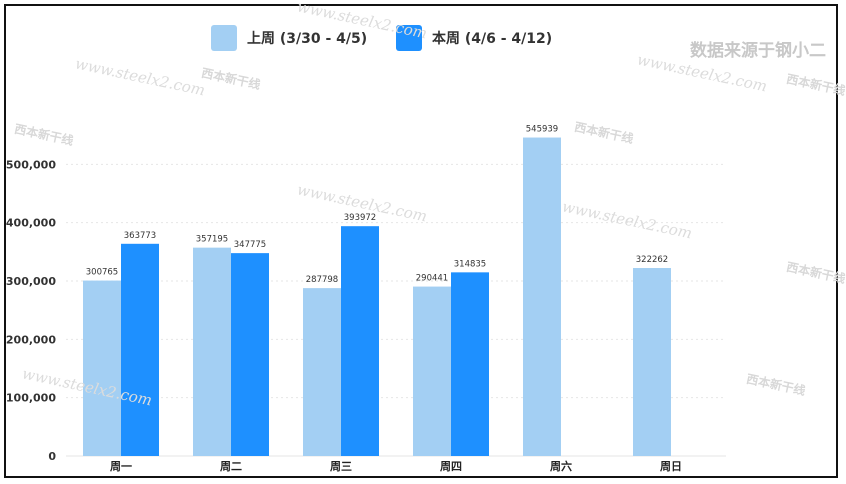 This screenshot has height=484, width=846. Describe the element at coordinates (31, 339) in the screenshot. I see `y-tick-label: 200,000` at that location.